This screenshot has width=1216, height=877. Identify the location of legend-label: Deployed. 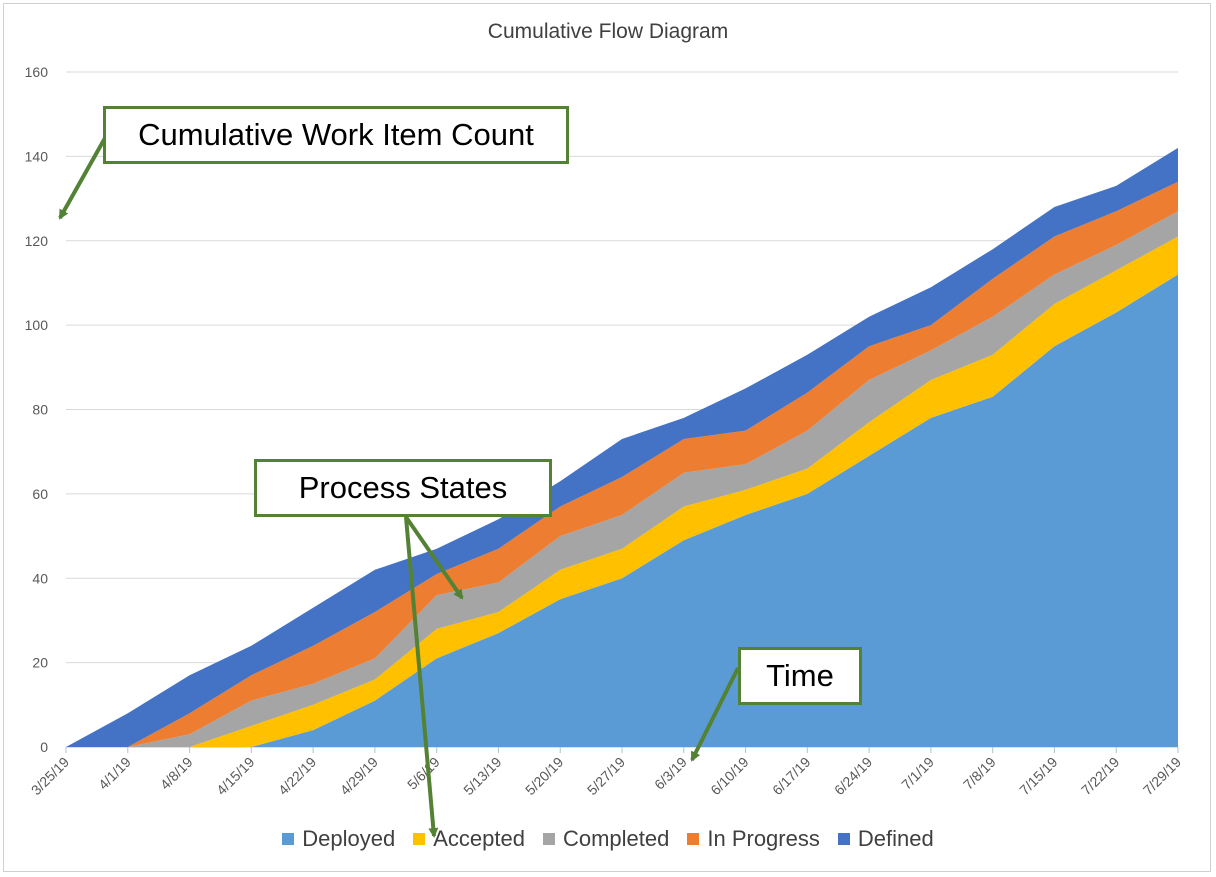
(349, 838).